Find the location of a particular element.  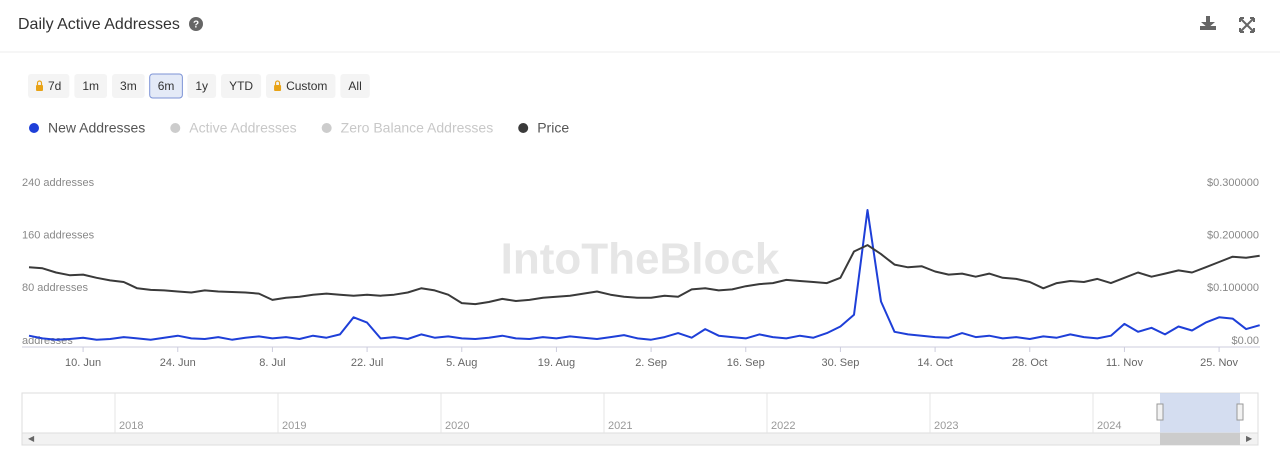

button-label: 6m is located at coordinates (166, 86).